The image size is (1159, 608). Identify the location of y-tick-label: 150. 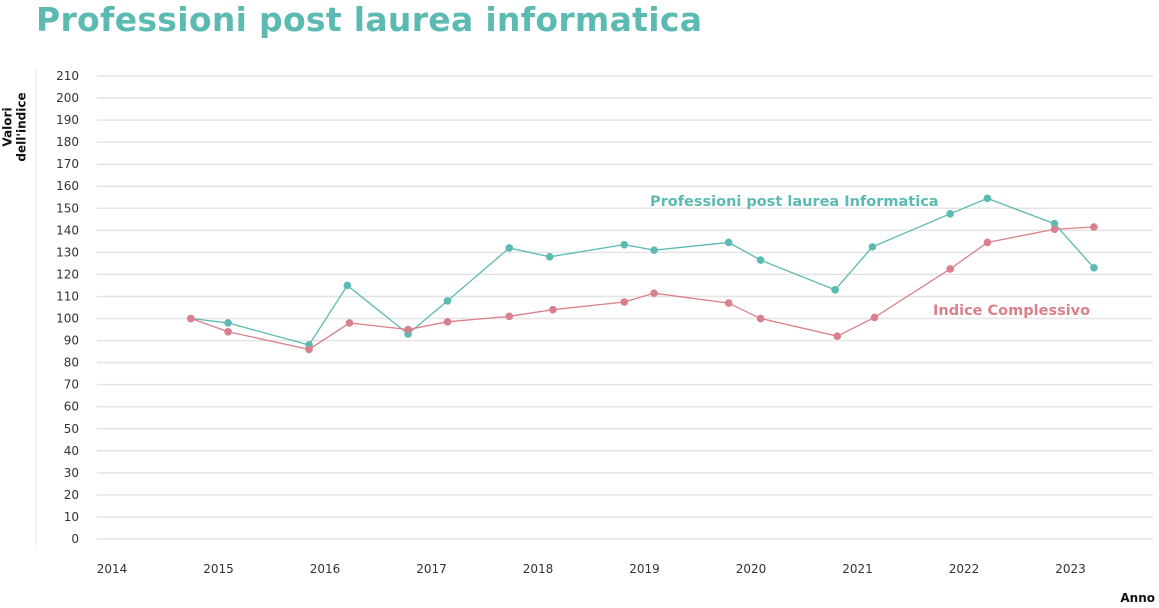
(67, 208).